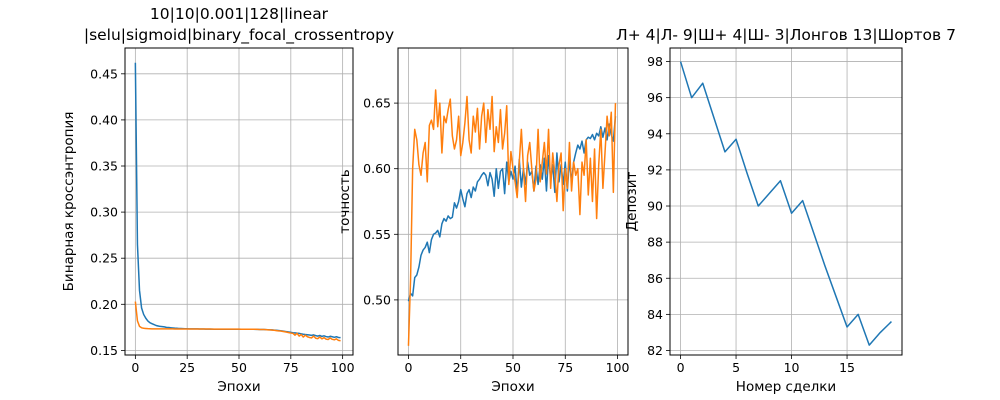  Describe the element at coordinates (104, 73) in the screenshot. I see `loss-y-tick-label: 0.45` at that location.